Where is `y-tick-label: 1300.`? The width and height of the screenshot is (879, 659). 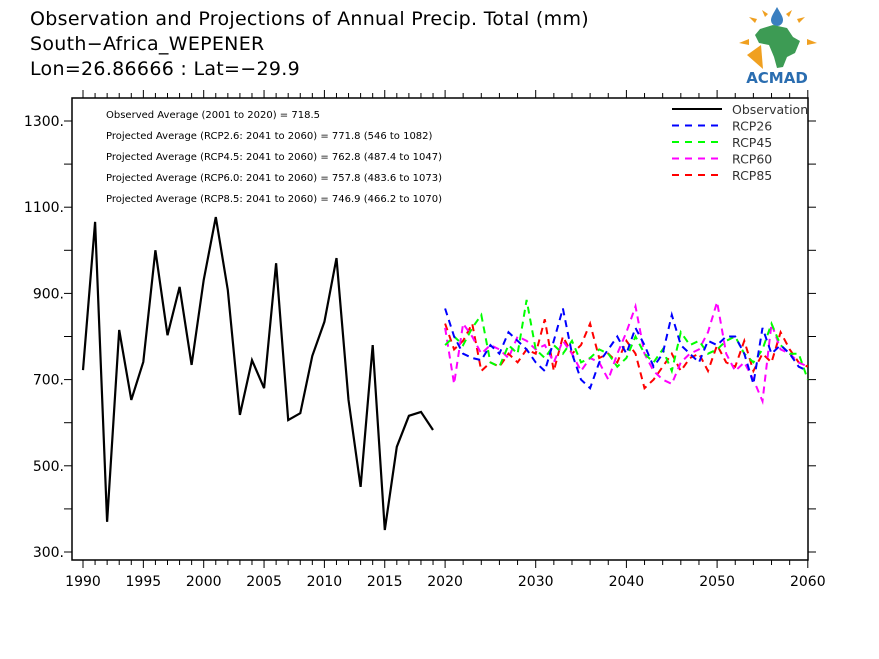 y-tick-label: 1300. is located at coordinates (44, 122).